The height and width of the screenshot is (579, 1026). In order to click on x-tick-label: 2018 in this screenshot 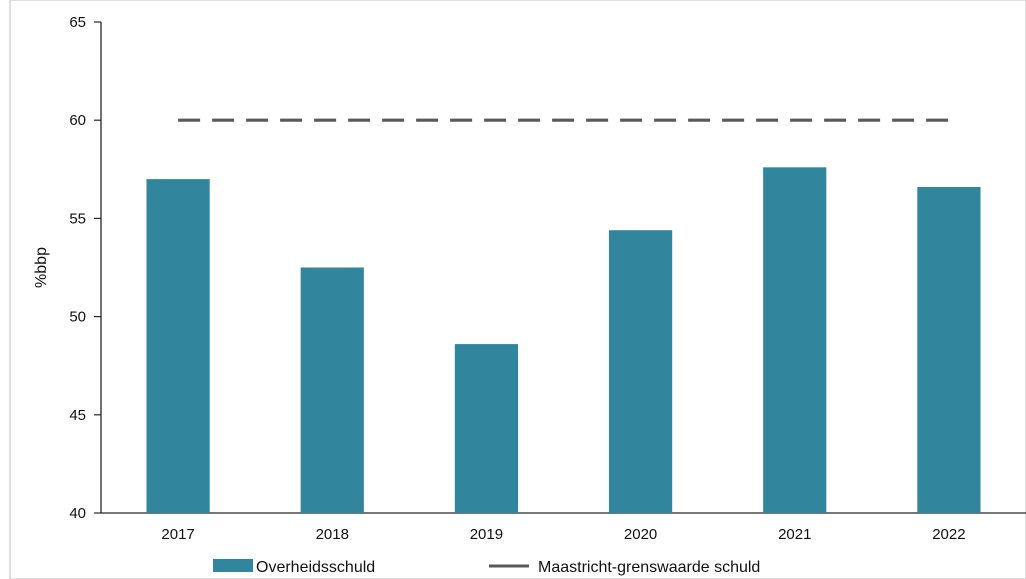, I will do `click(332, 534)`.